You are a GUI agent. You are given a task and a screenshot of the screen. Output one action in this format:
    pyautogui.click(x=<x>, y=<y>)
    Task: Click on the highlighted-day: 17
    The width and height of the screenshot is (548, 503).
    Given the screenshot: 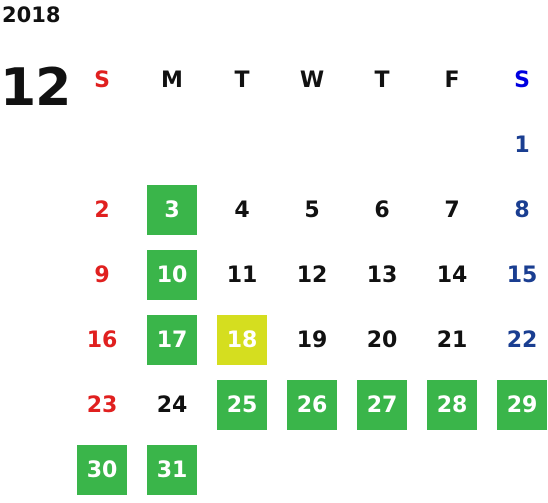 What is the action you would take?
    pyautogui.click(x=172, y=340)
    